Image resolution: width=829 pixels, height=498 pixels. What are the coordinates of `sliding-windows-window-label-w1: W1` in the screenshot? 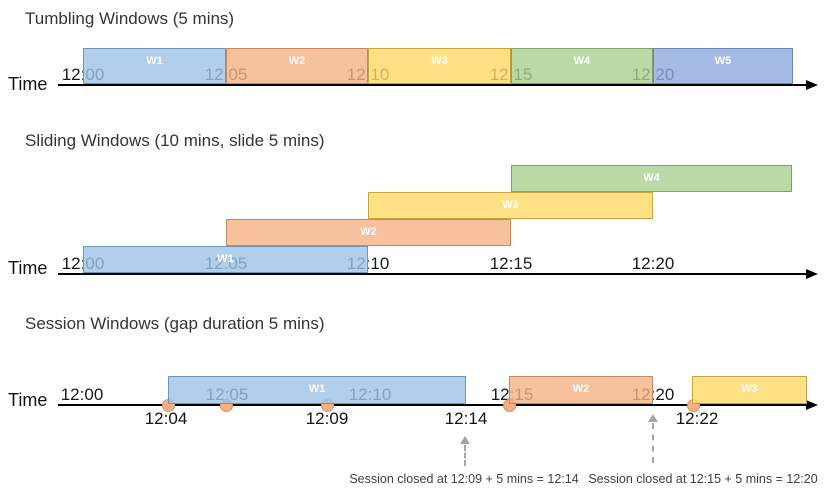 It's located at (225, 259).